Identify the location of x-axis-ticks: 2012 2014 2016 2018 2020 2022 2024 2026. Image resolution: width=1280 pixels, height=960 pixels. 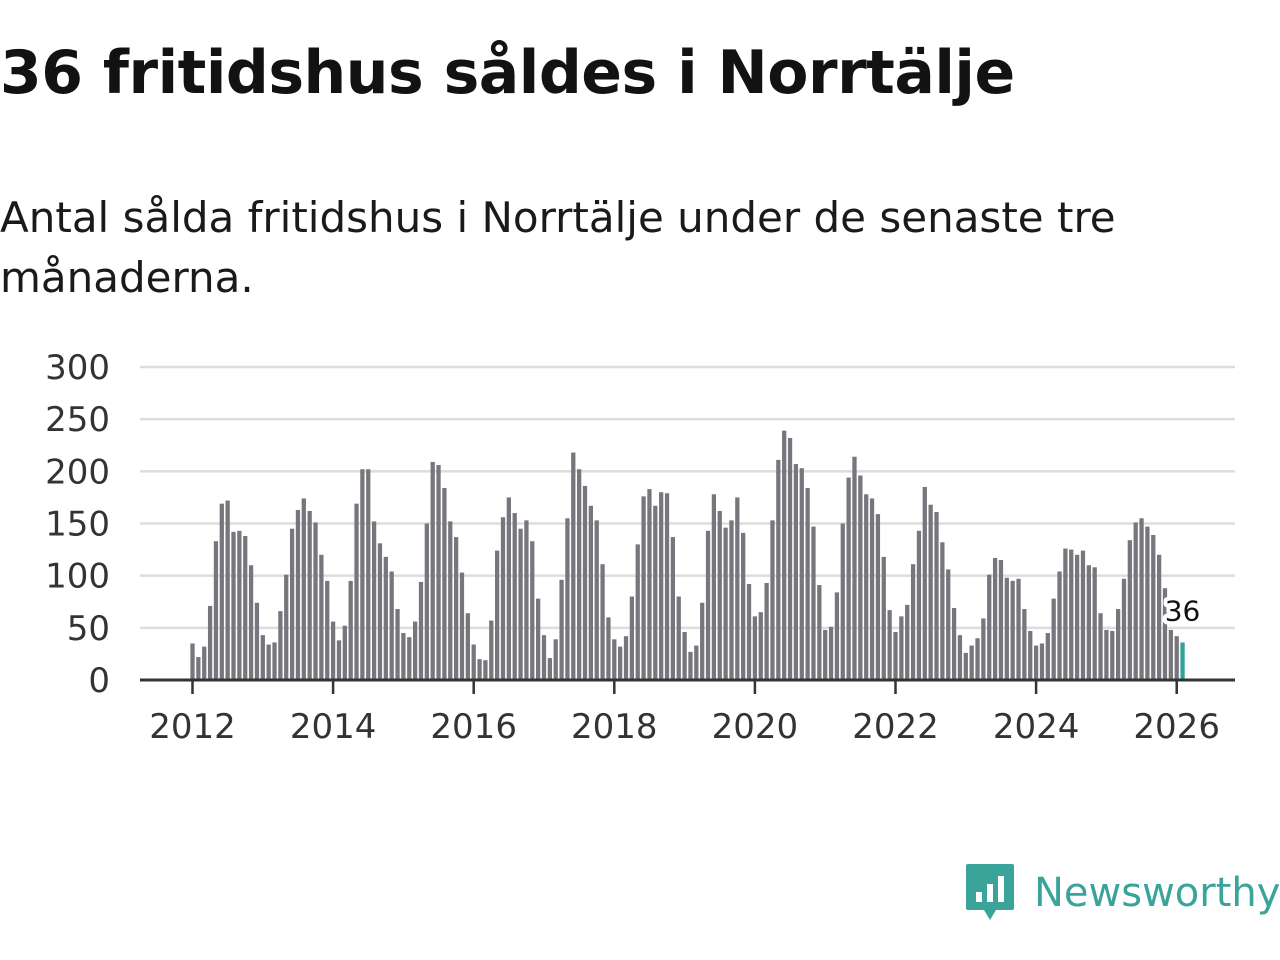
(684, 713).